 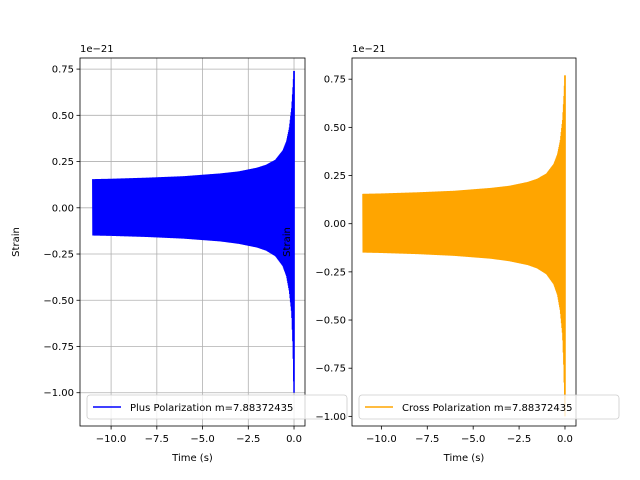 What do you see at coordinates (519, 439) in the screenshot?
I see `cross-x-tick-label: −2.5` at bounding box center [519, 439].